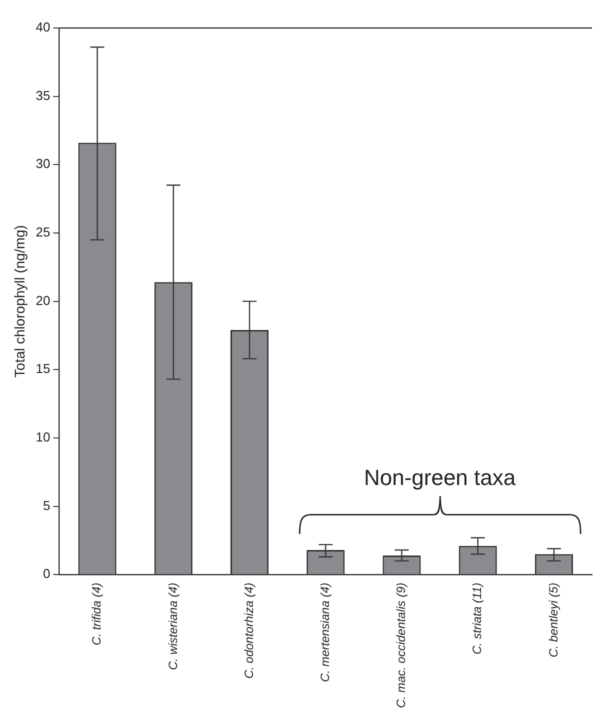 This screenshot has height=724, width=614. I want to click on x-tick-label: C. wisteriana (4), so click(173, 626).